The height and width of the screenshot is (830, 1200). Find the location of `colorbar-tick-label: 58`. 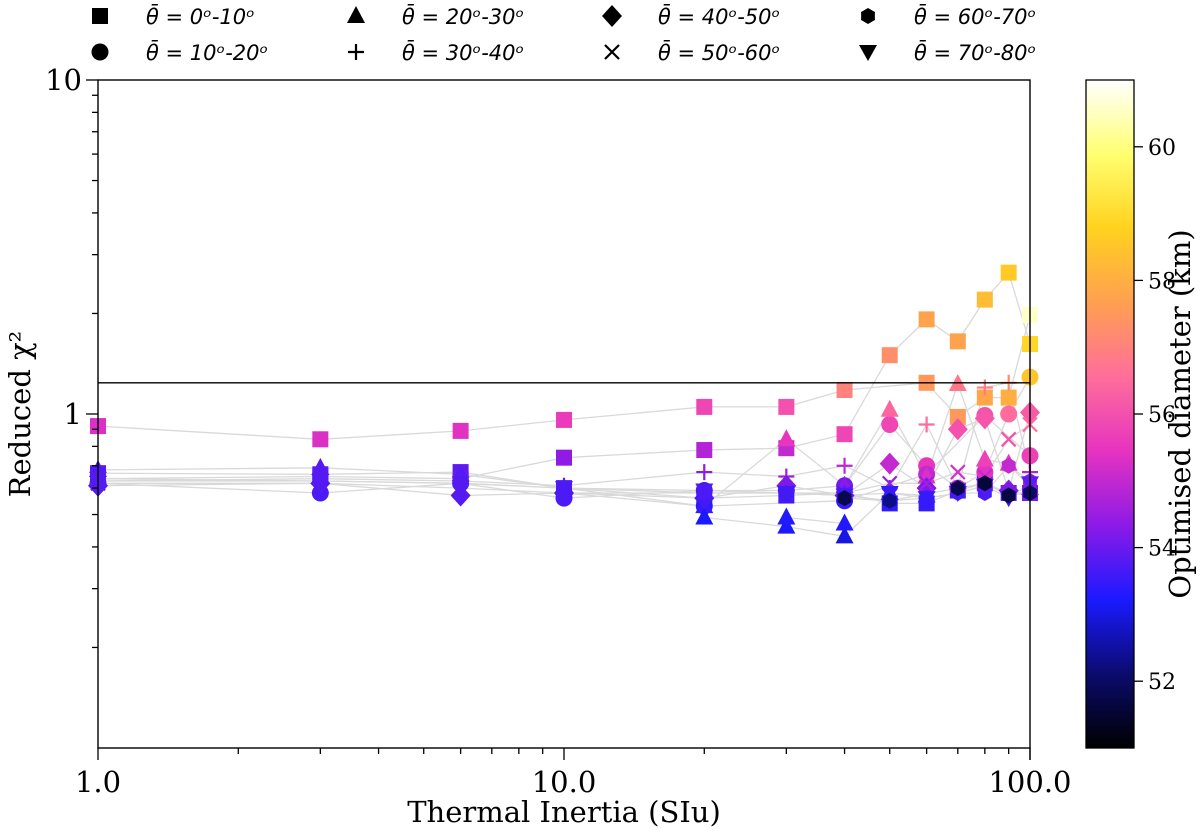

colorbar-tick-label: 58 is located at coordinates (1162, 281).